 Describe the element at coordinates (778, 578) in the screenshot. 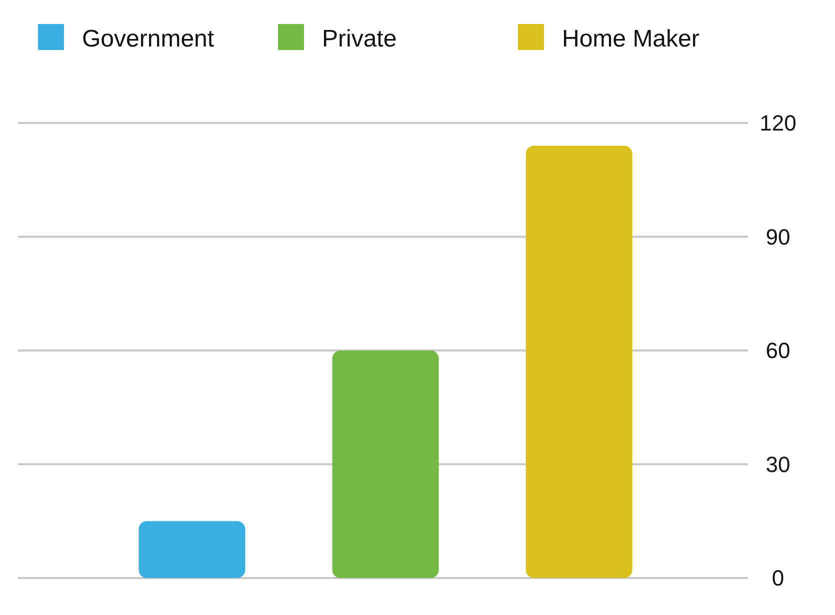

I see `y-tick-label: 0` at that location.